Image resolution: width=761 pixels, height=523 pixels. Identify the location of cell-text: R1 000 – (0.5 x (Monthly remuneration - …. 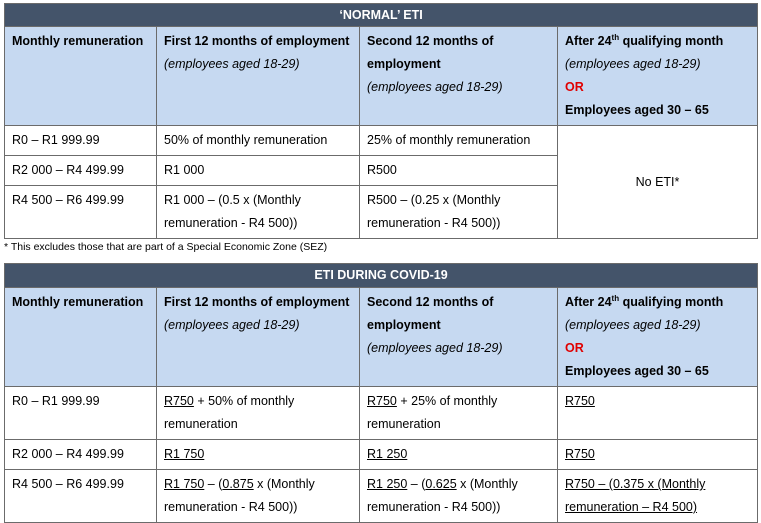
(232, 211).